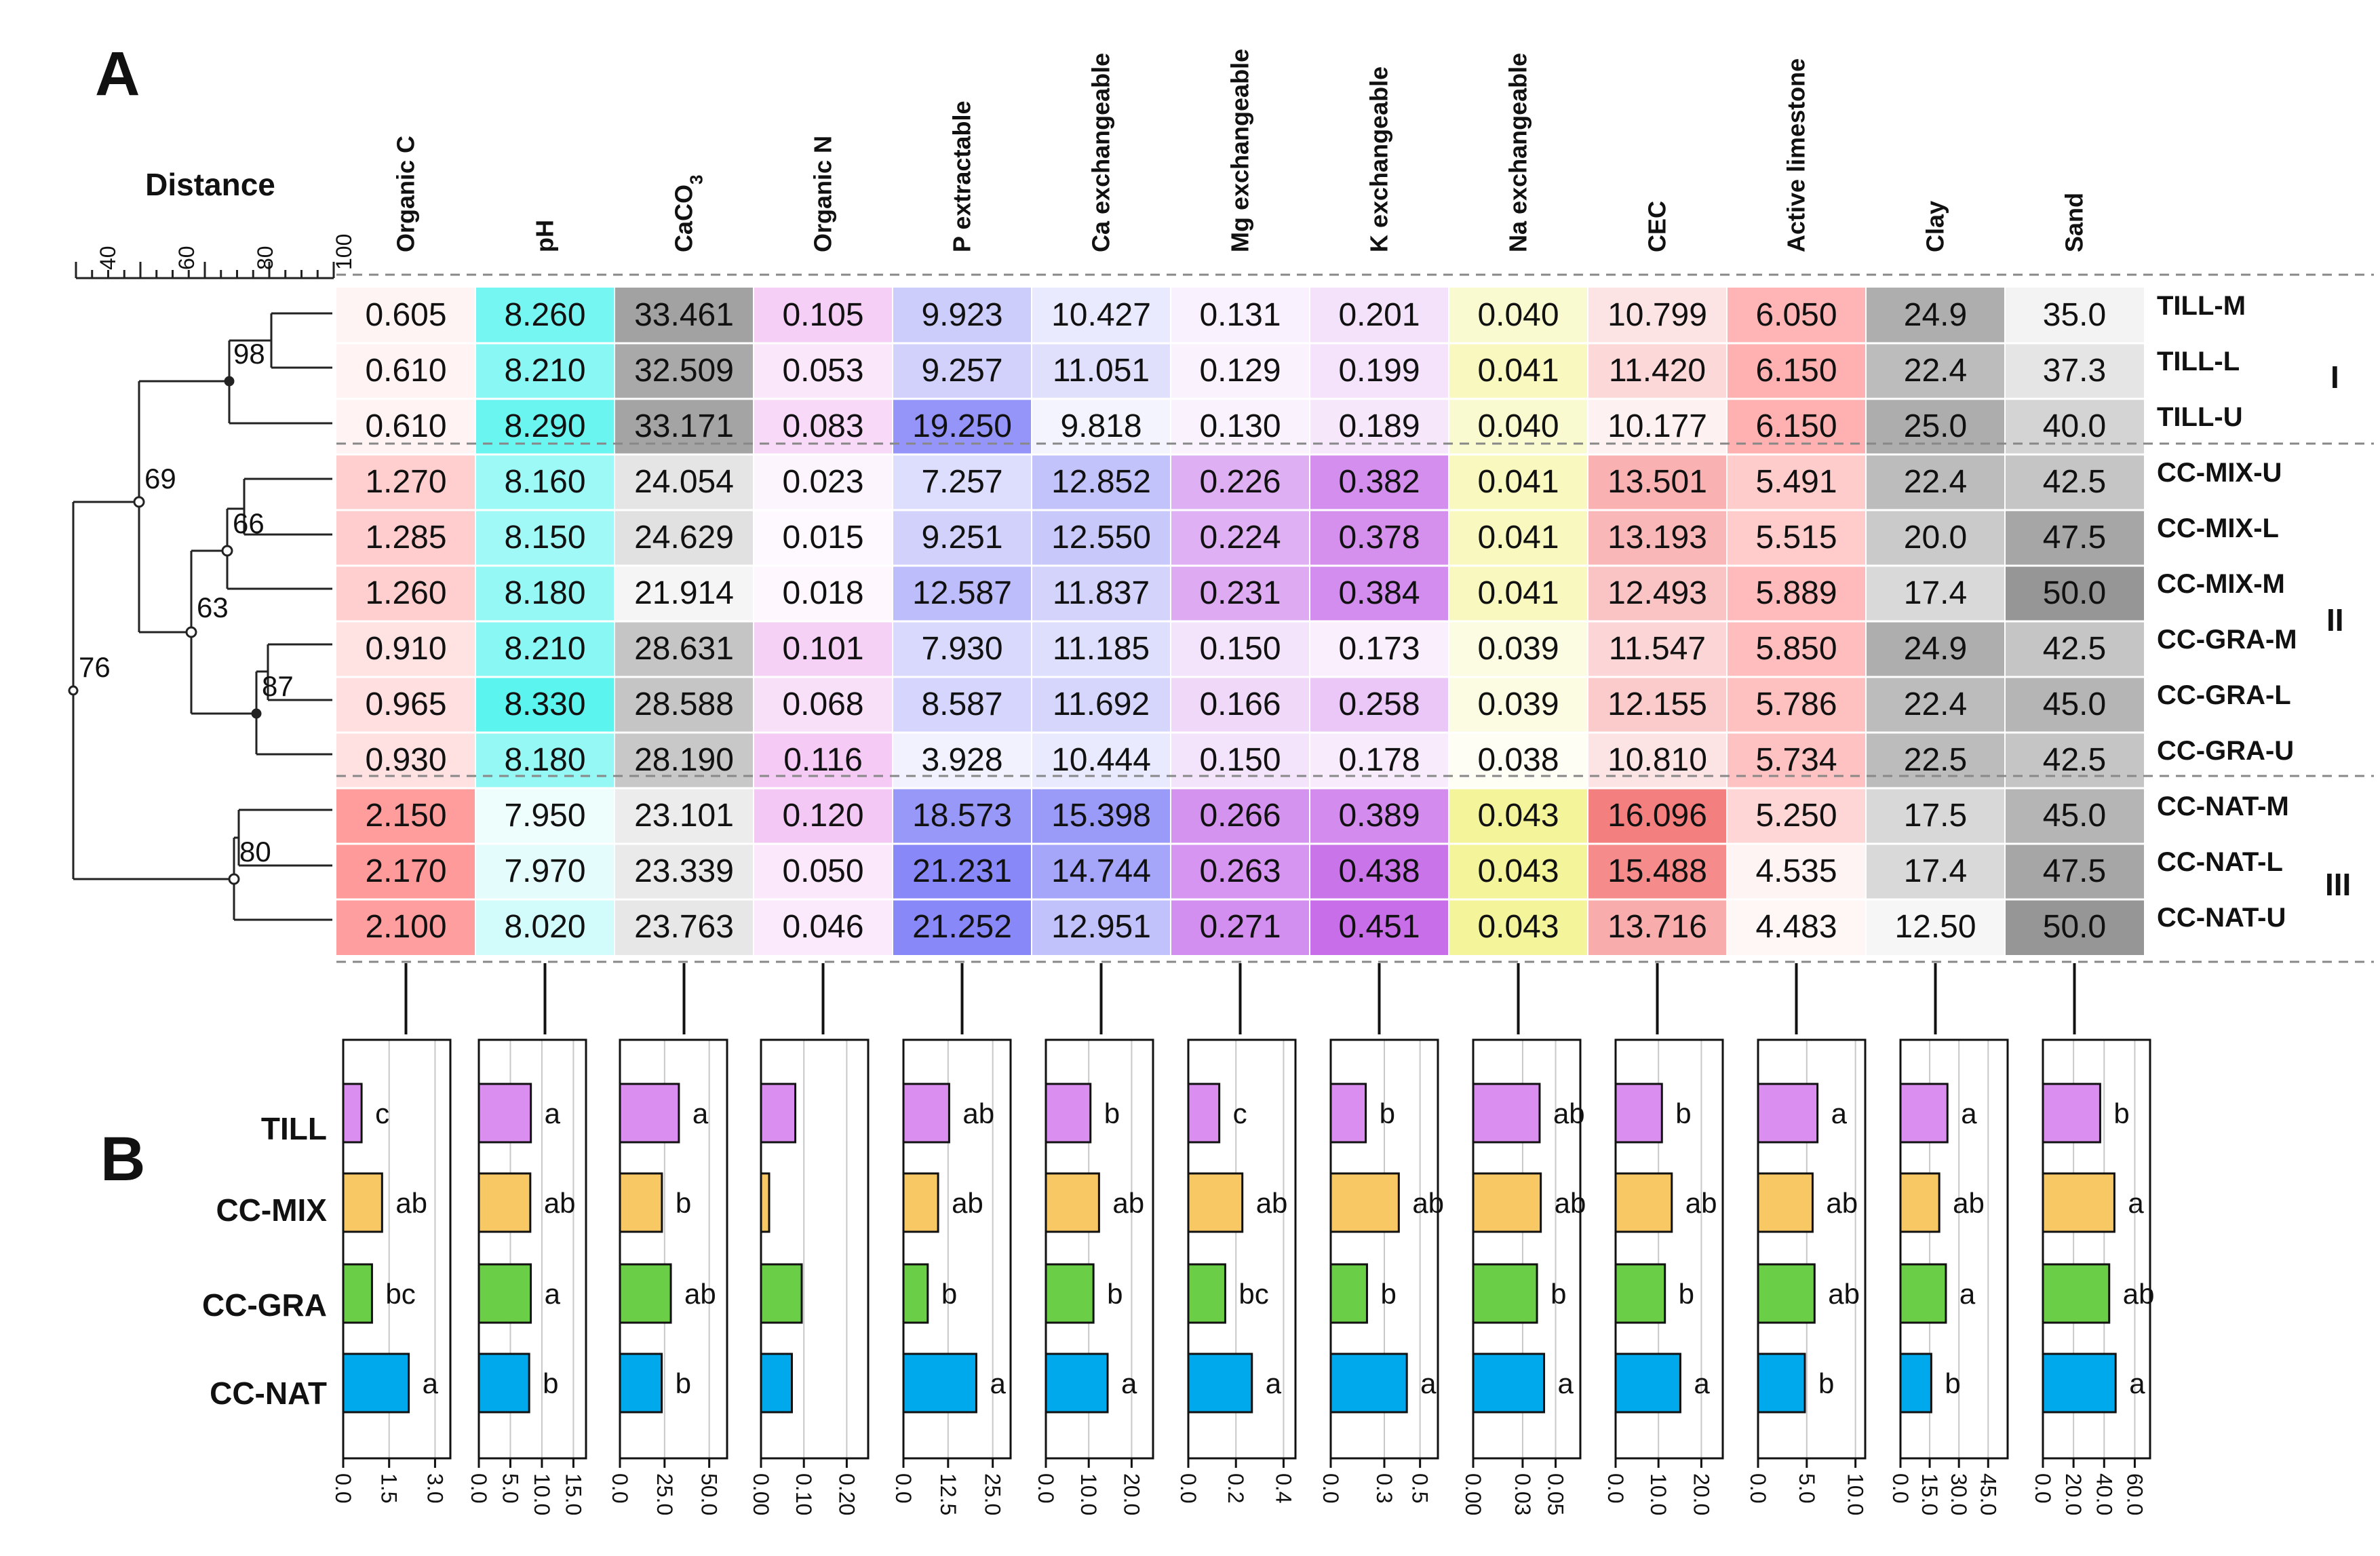 Image resolution: width=2380 pixels, height=1556 pixels. What do you see at coordinates (1556, 1494) in the screenshot?
I see `facet-tick-label: 0.05` at bounding box center [1556, 1494].